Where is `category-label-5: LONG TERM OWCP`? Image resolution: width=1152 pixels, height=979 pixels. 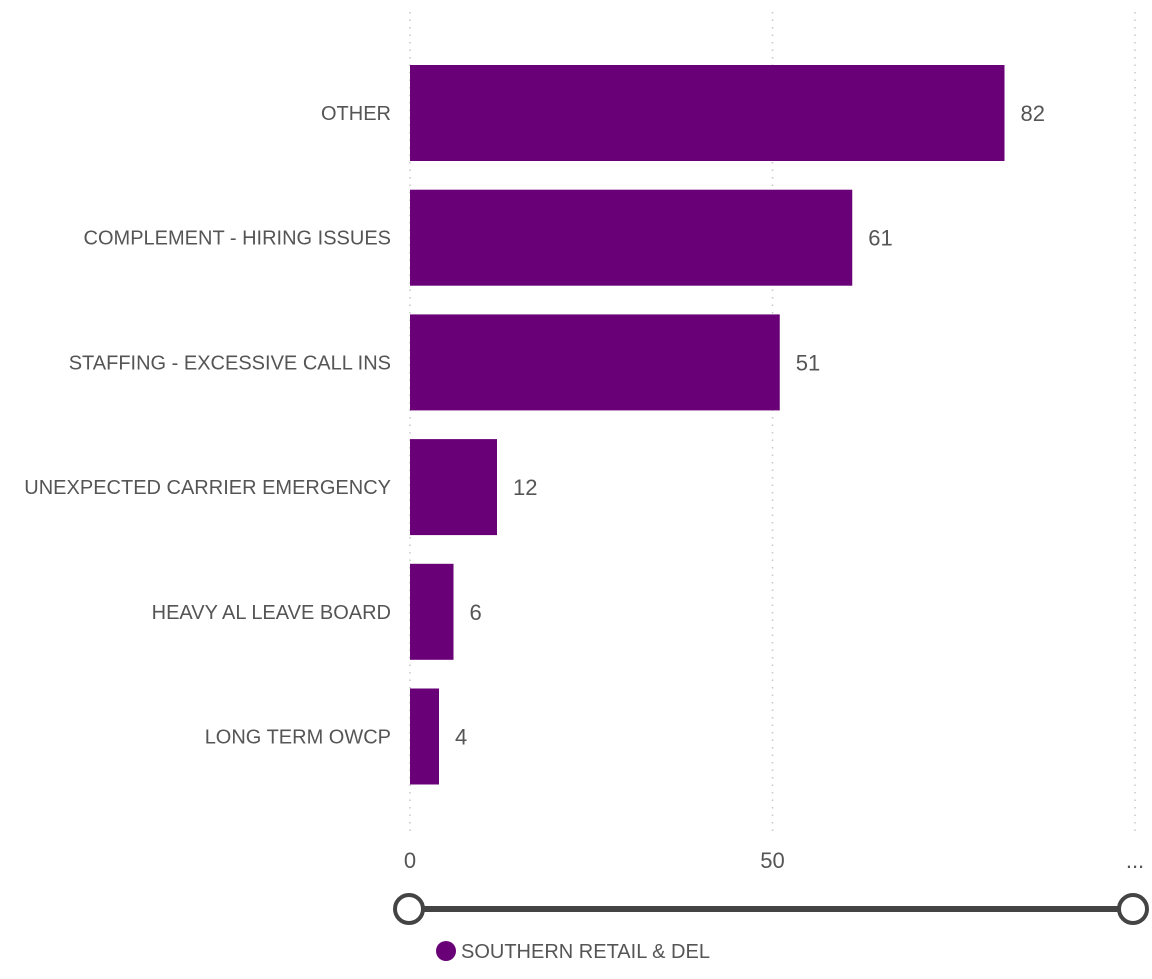
category-label-5: LONG TERM OWCP is located at coordinates (298, 738).